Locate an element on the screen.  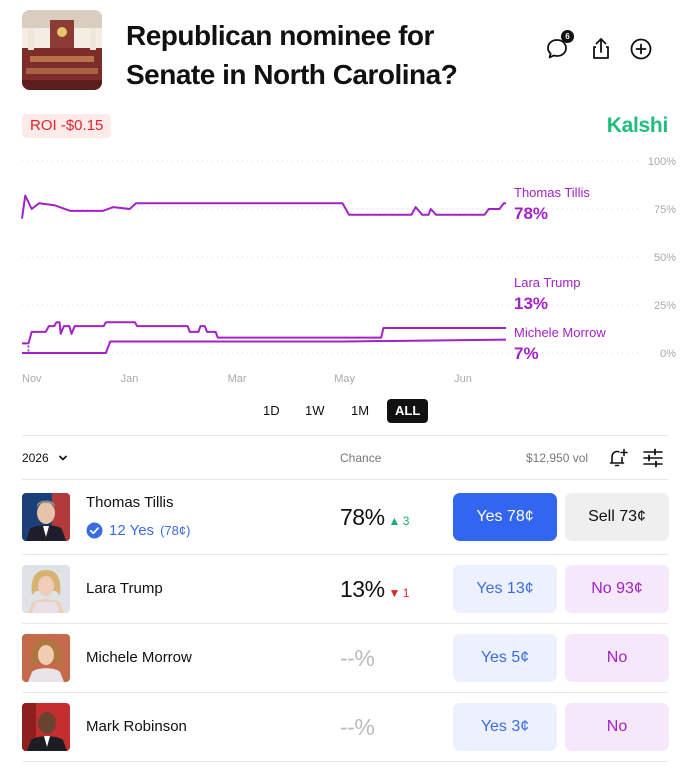
comments-button: 6 is located at coordinates (559, 46).